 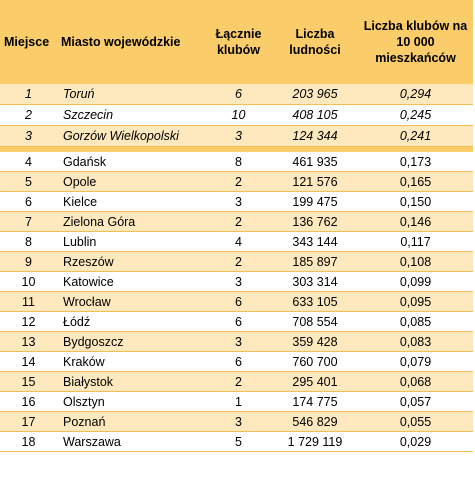 What do you see at coordinates (131, 261) in the screenshot?
I see `city-cell: Rzeszów` at bounding box center [131, 261].